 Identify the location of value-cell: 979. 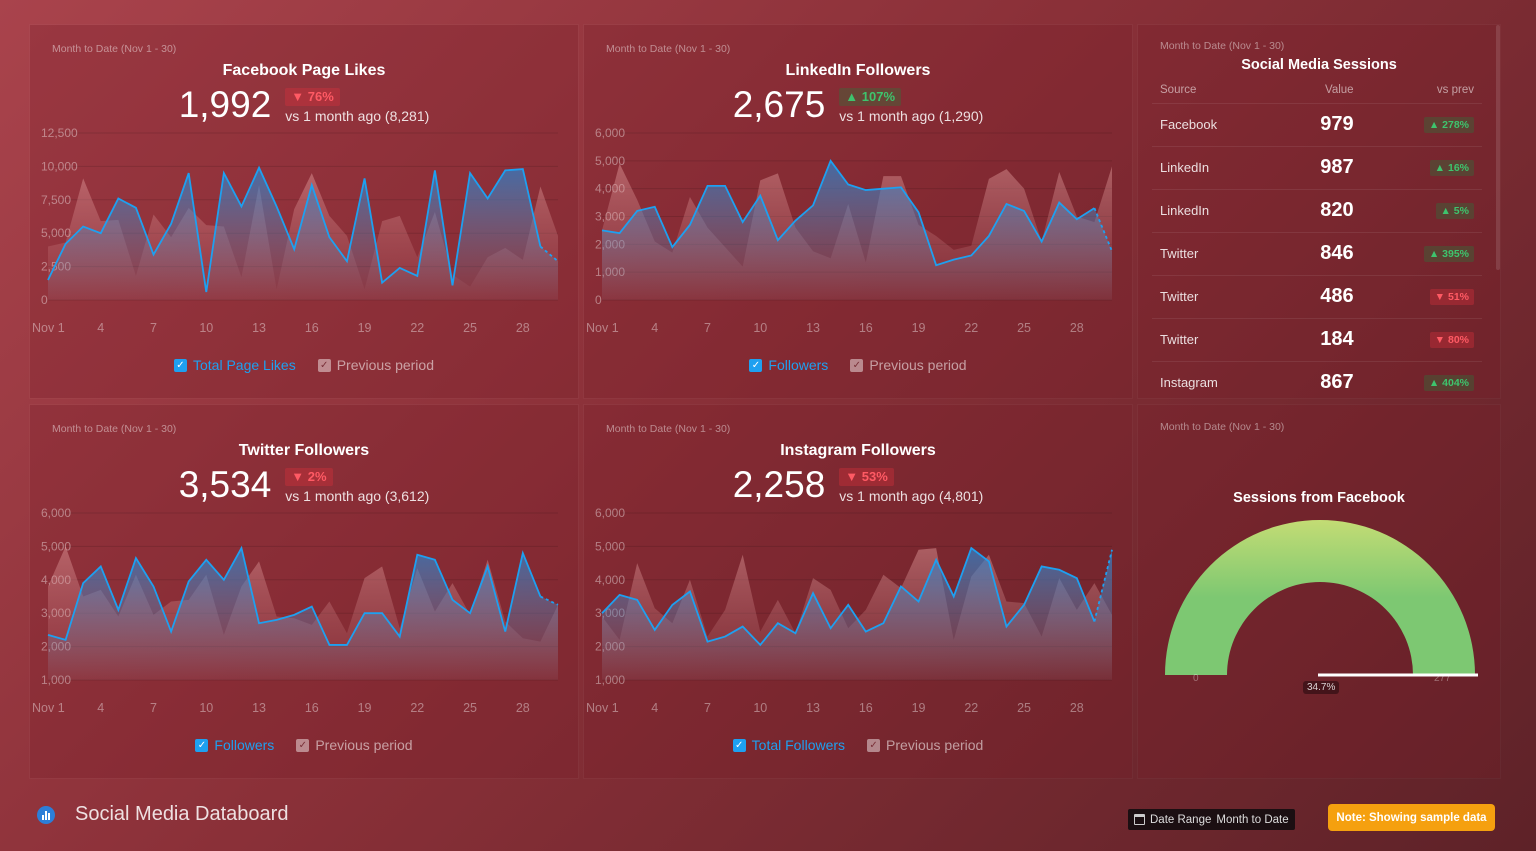
(1316, 125).